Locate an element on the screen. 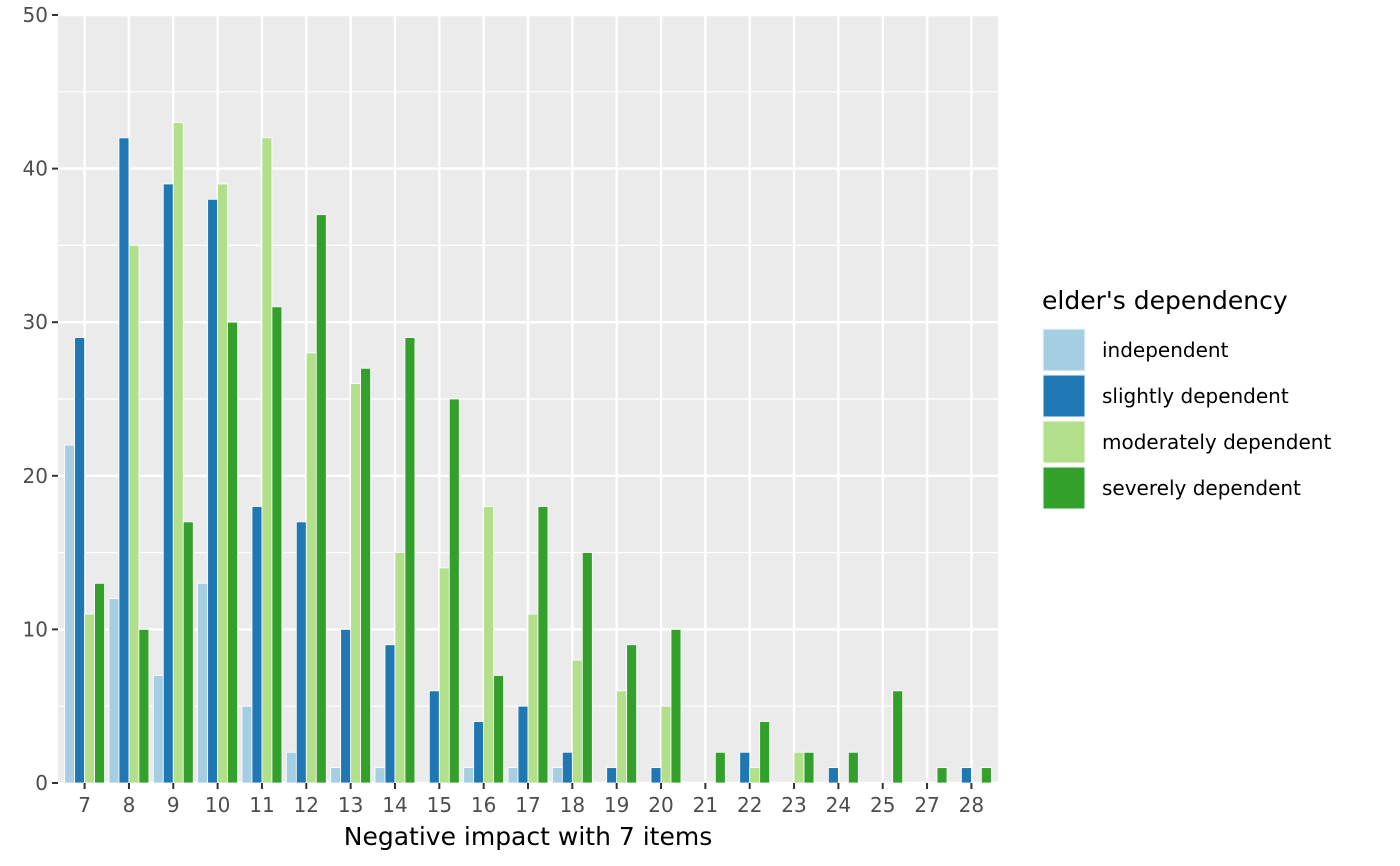 This screenshot has width=1400, height=866. legend-title: elder's dependency is located at coordinates (1165, 300).